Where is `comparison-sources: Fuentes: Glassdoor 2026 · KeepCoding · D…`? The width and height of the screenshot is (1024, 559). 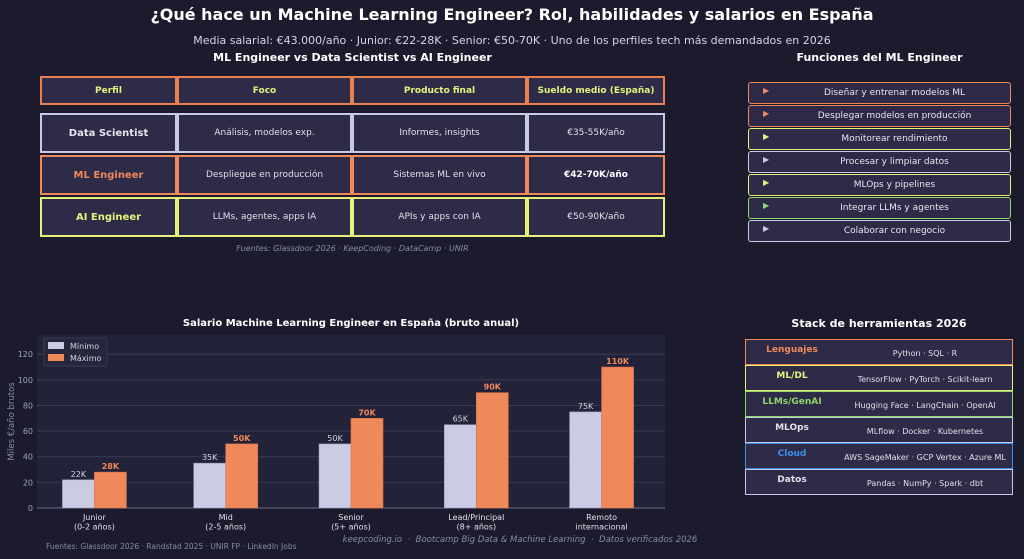 comparison-sources: Fuentes: Glassdoor 2026 · KeepCoding · D… is located at coordinates (352, 248).